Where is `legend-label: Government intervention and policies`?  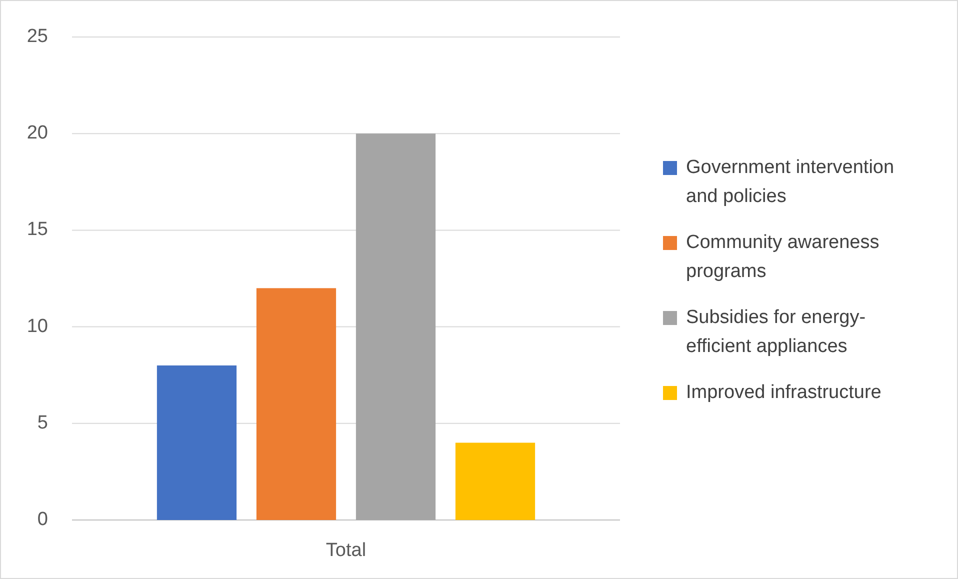 legend-label: Government intervention and policies is located at coordinates (790, 182).